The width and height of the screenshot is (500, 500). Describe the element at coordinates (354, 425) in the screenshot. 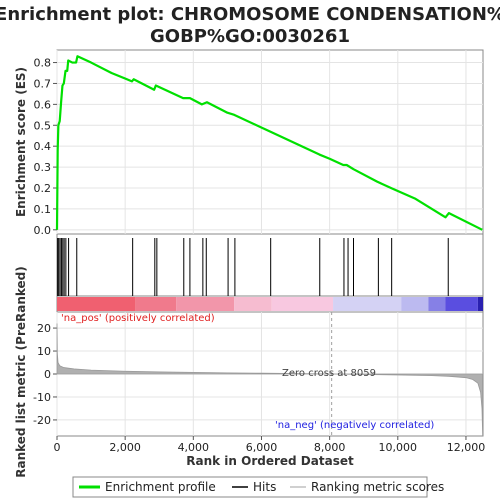

I see `neg-correlated-label: 'na_neg' (negatively correlated)` at that location.